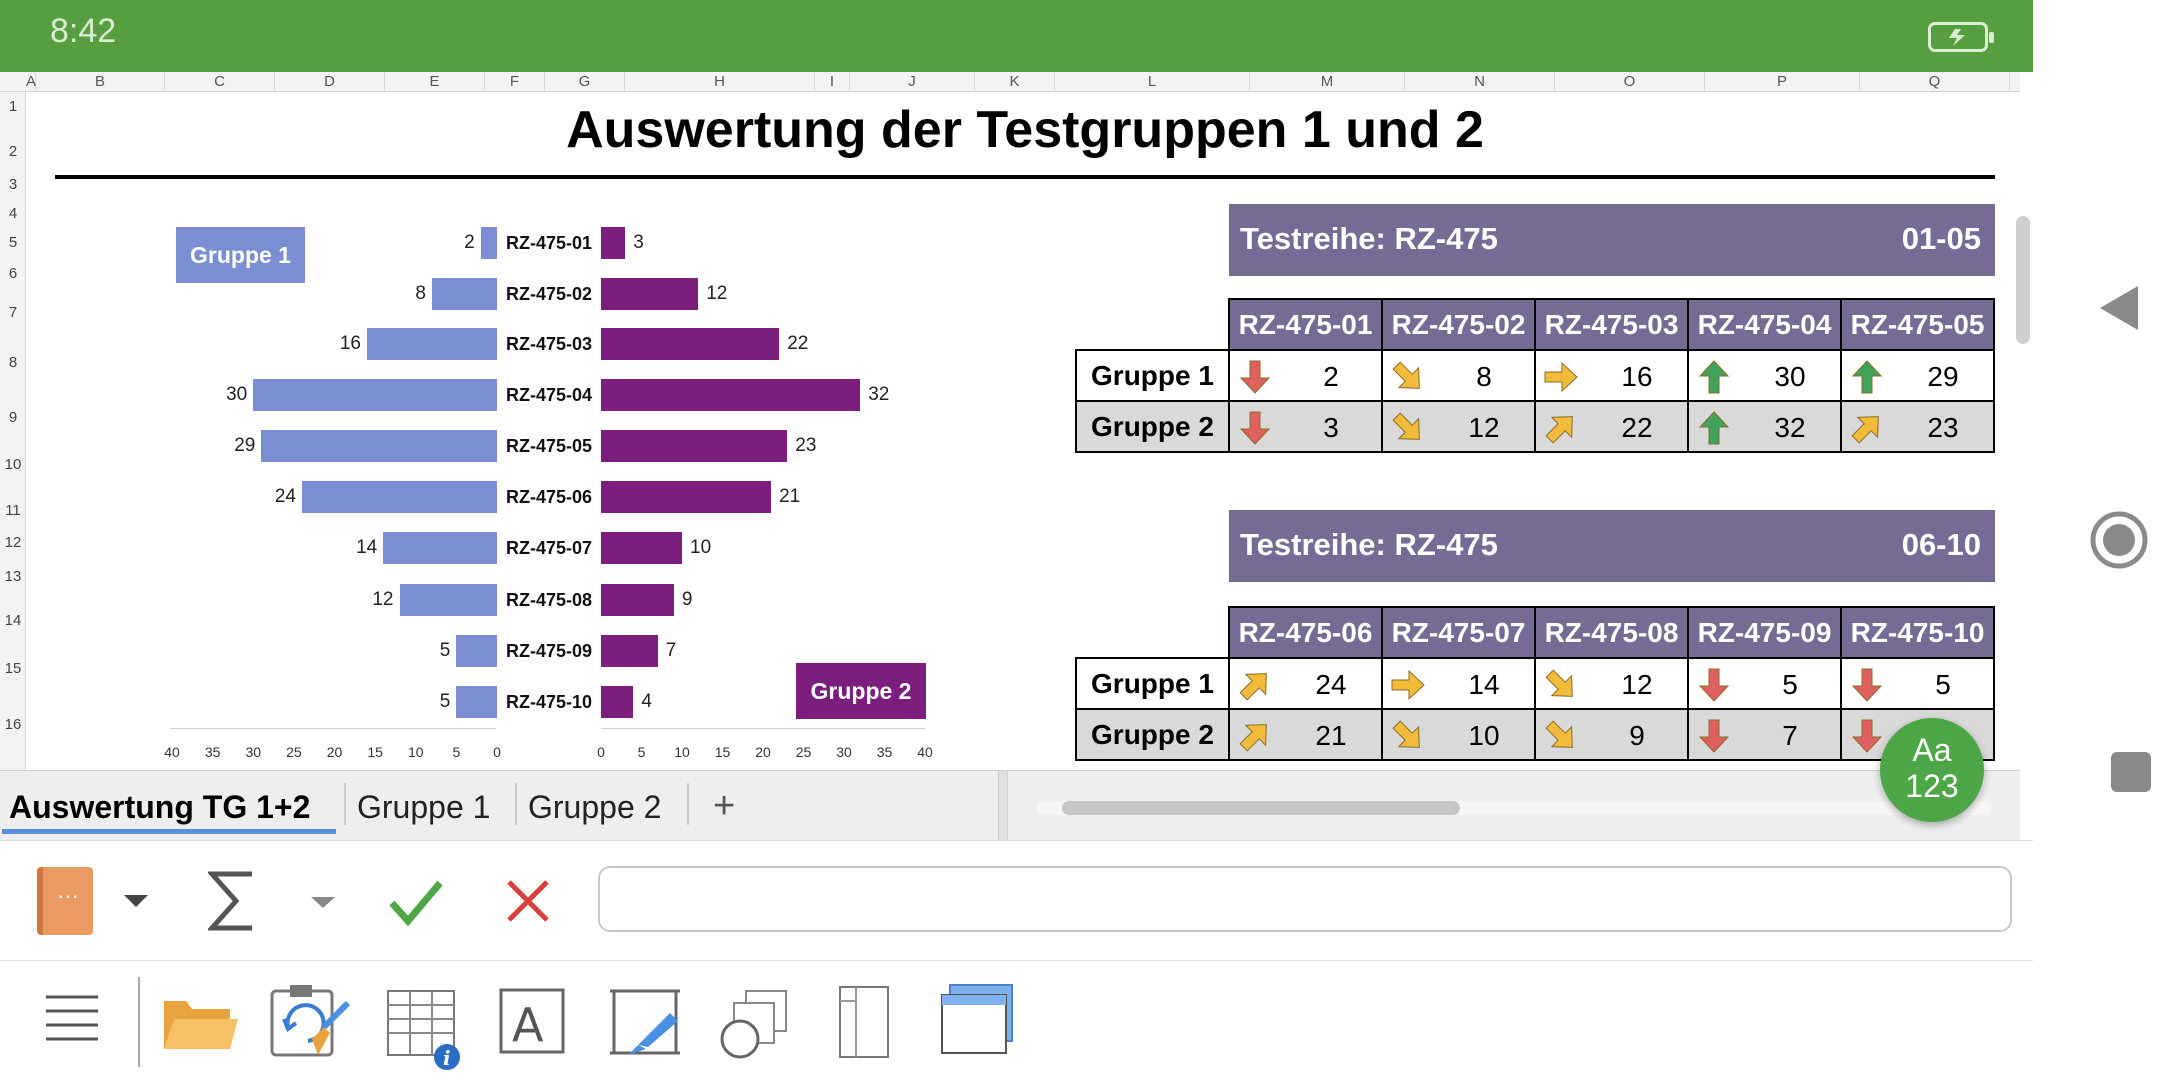 The height and width of the screenshot is (1080, 2160). Describe the element at coordinates (533, 1022) in the screenshot. I see `text-box-icon: A` at that location.